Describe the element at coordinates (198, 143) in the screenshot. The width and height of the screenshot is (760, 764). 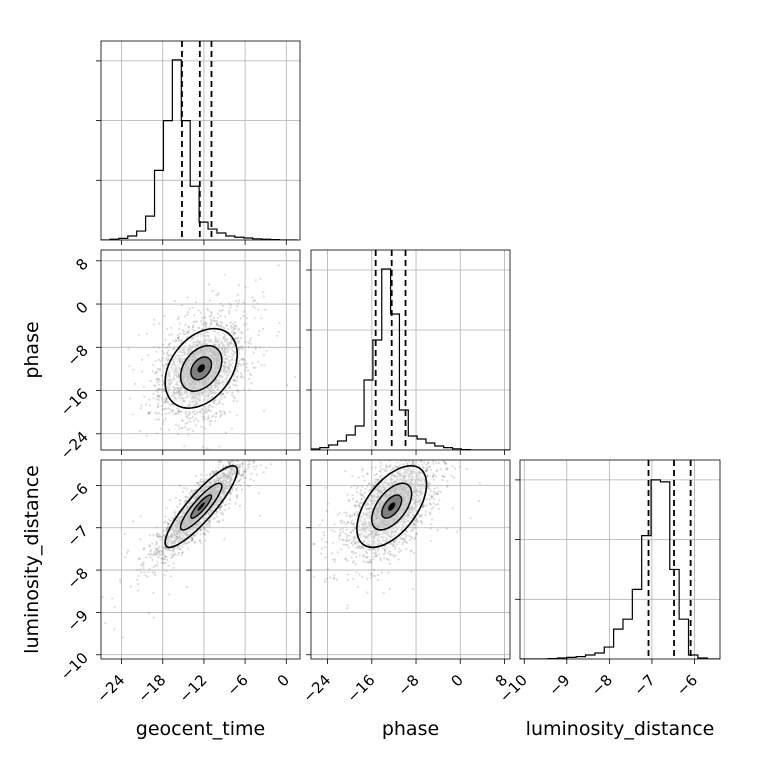
I see `histogram-geocent_time` at that location.